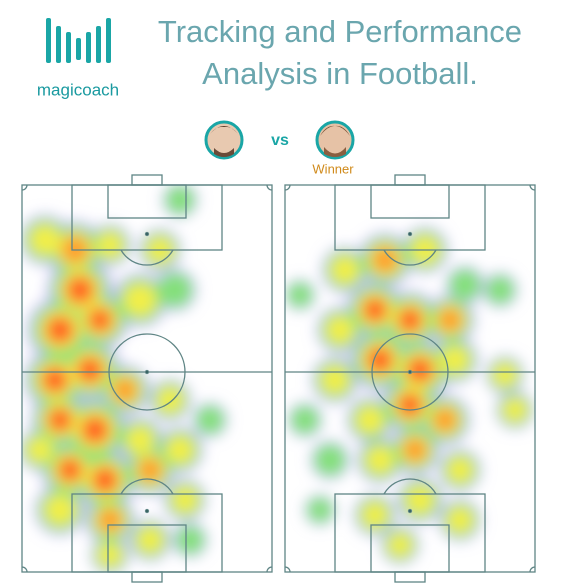  Describe the element at coordinates (78, 40) in the screenshot. I see `logo-mark` at that location.